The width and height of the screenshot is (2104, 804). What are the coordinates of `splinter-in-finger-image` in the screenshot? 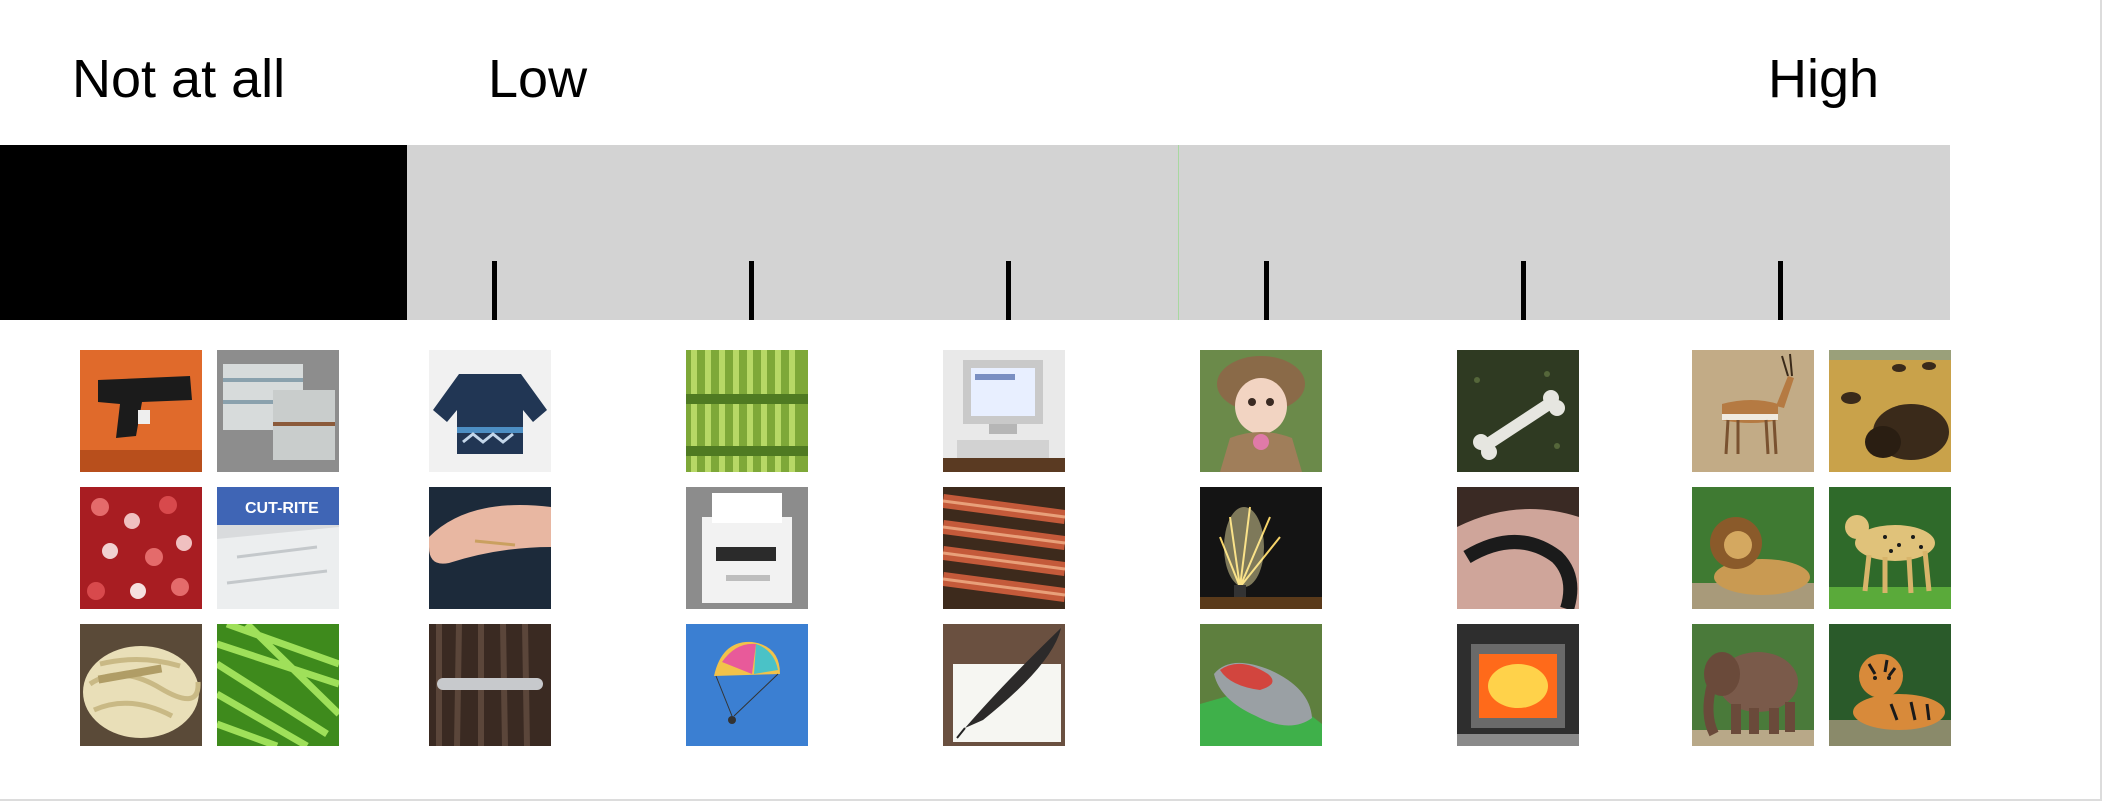 It's located at (490, 548).